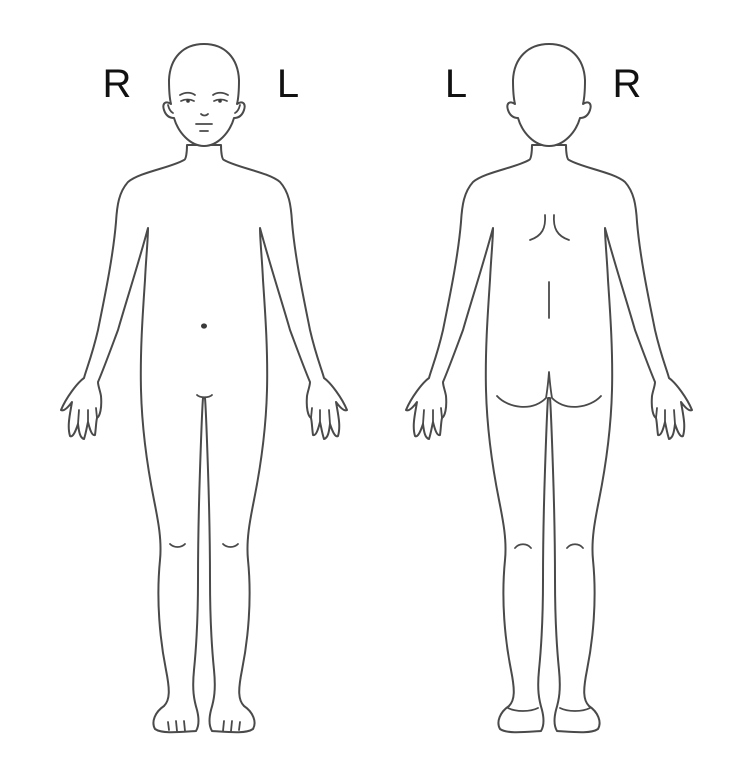 This screenshot has width=753, height=774. I want to click on front-right-side-label: R, so click(117, 84).